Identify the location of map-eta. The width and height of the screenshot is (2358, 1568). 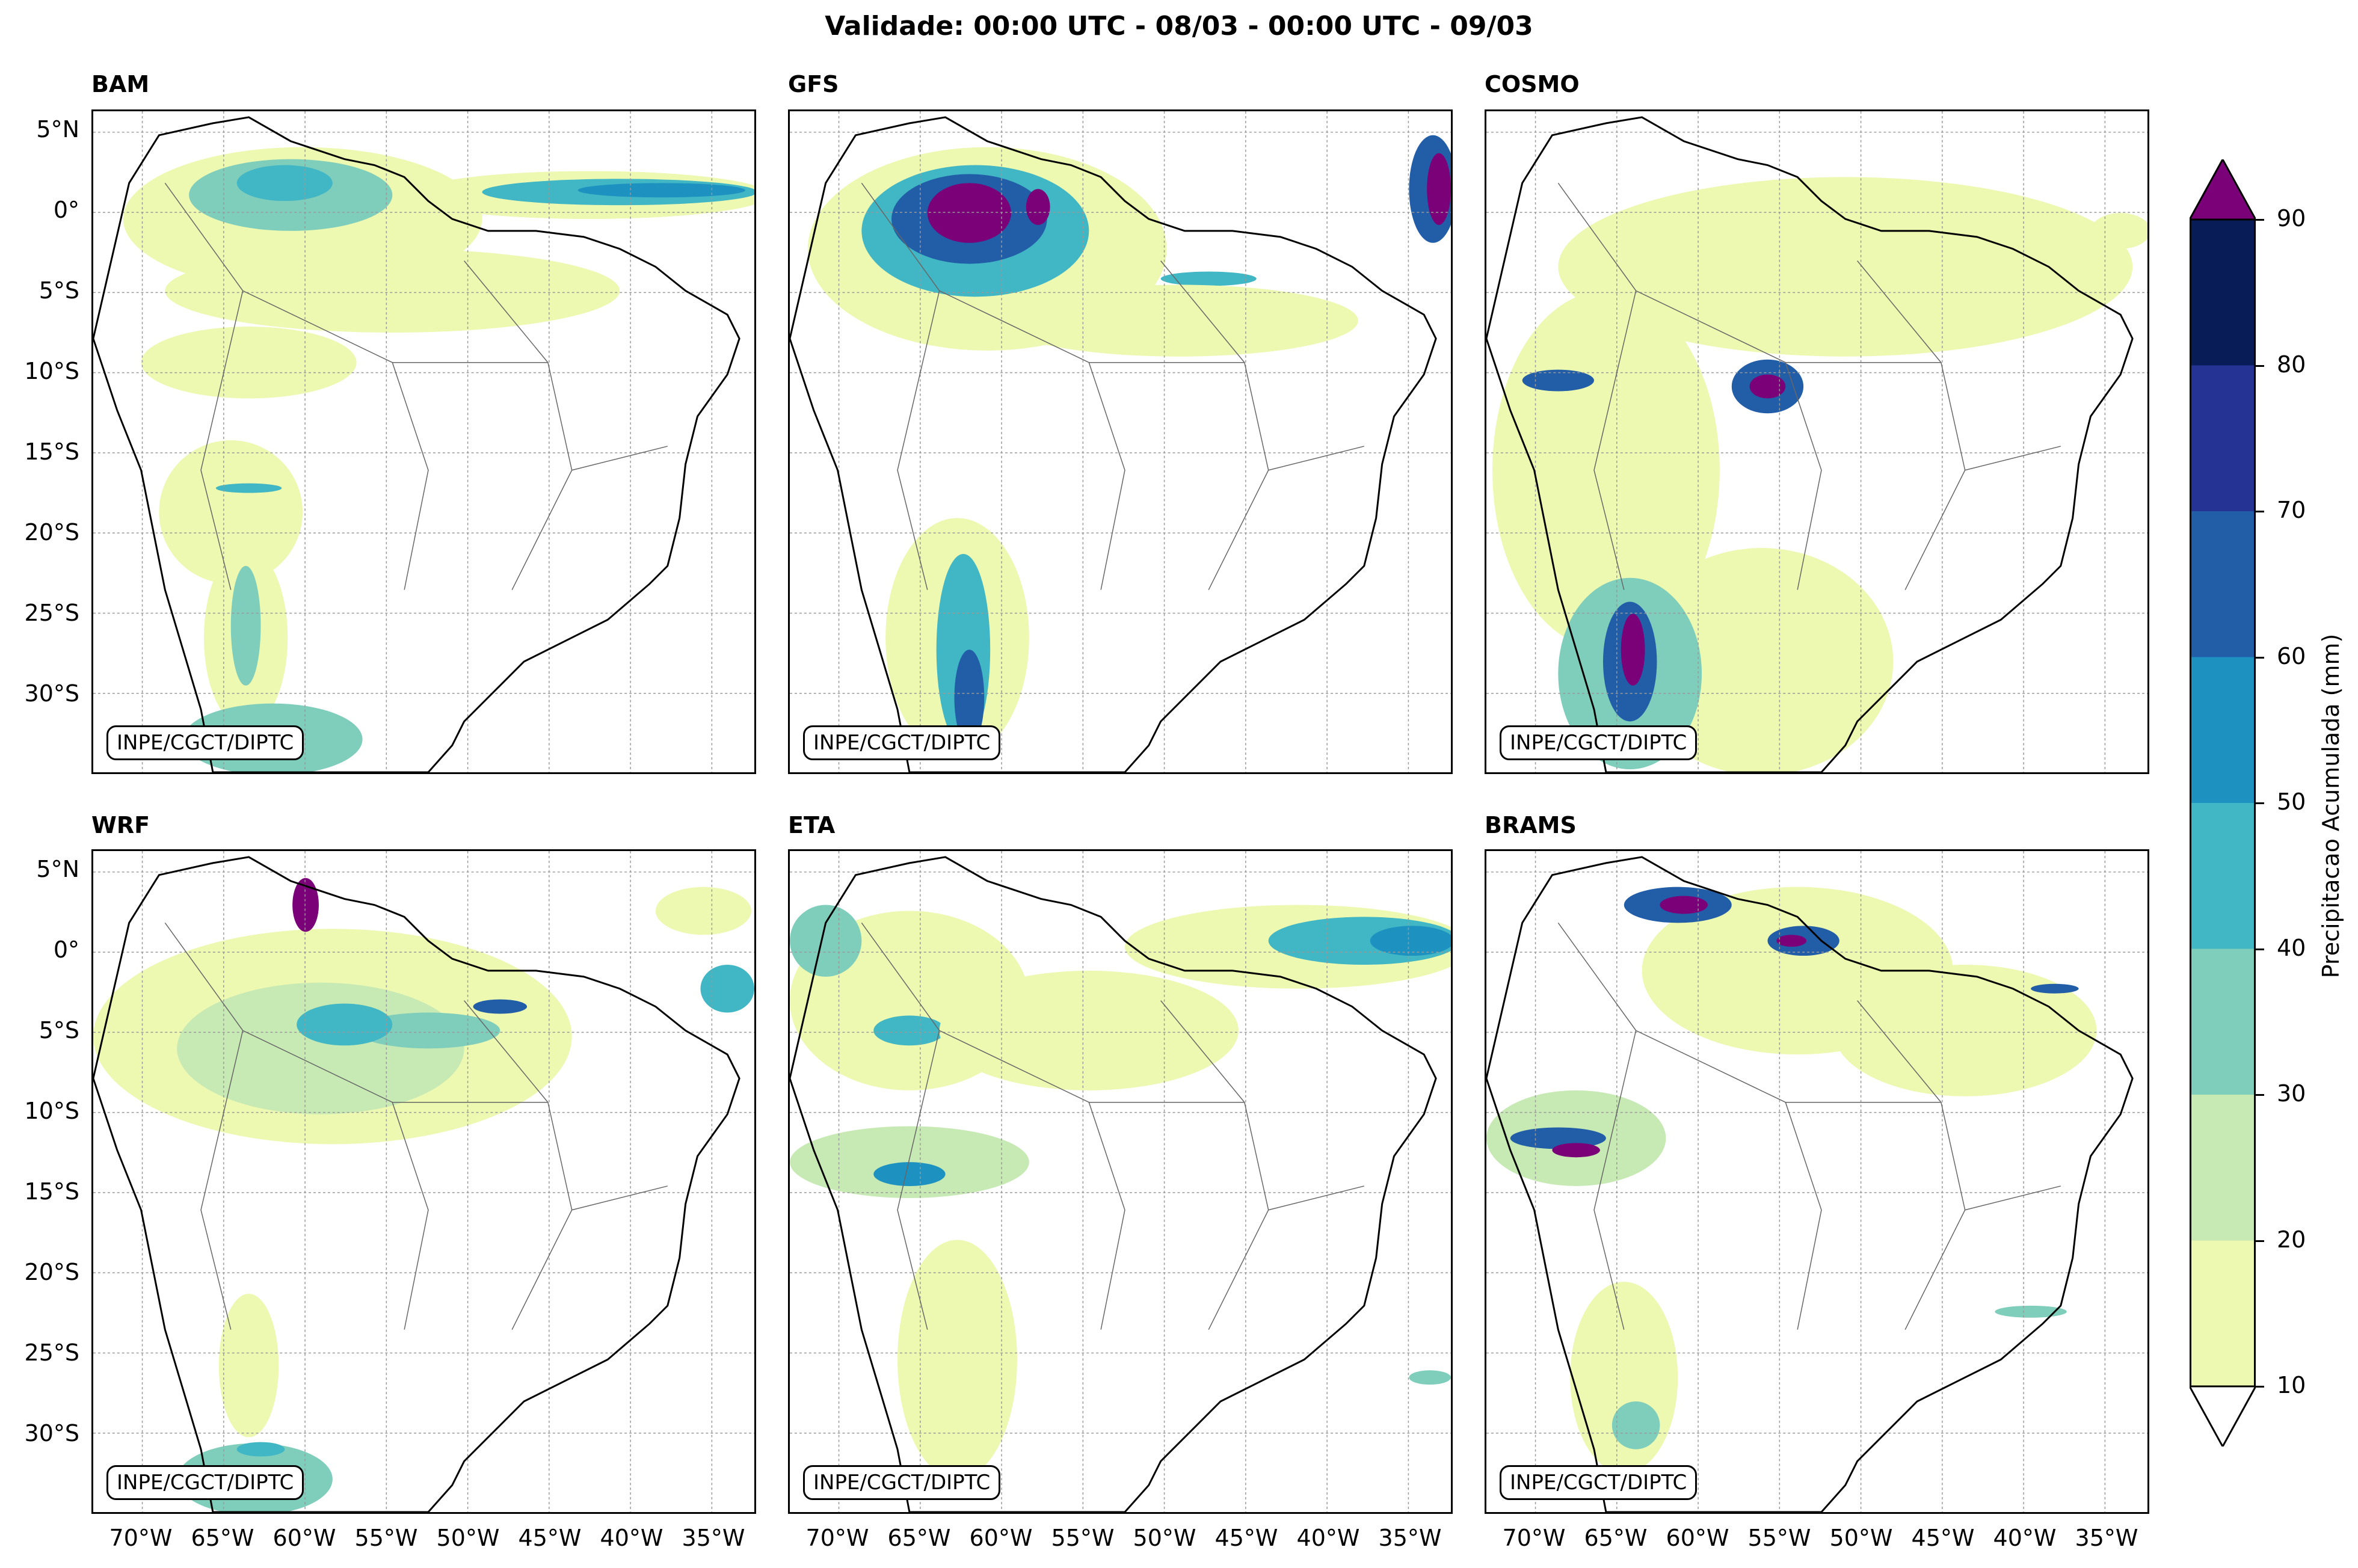
(1120, 1181).